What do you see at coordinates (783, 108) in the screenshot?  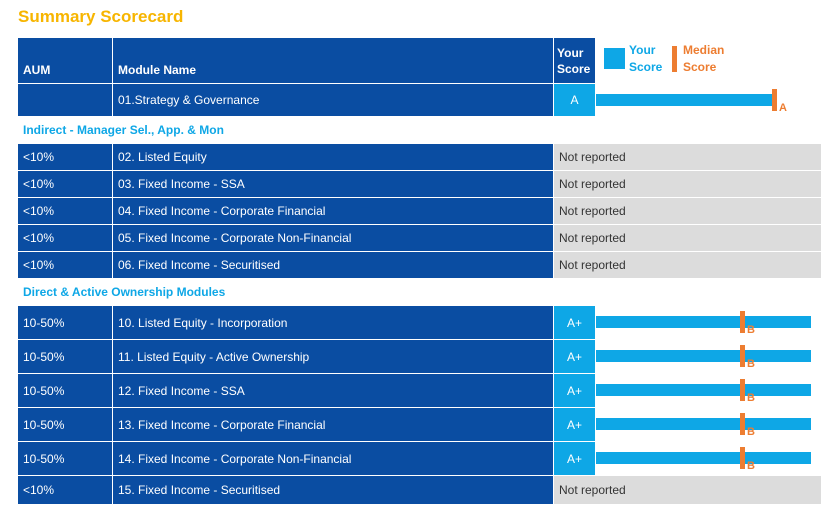 I see `median-grade-label: A` at bounding box center [783, 108].